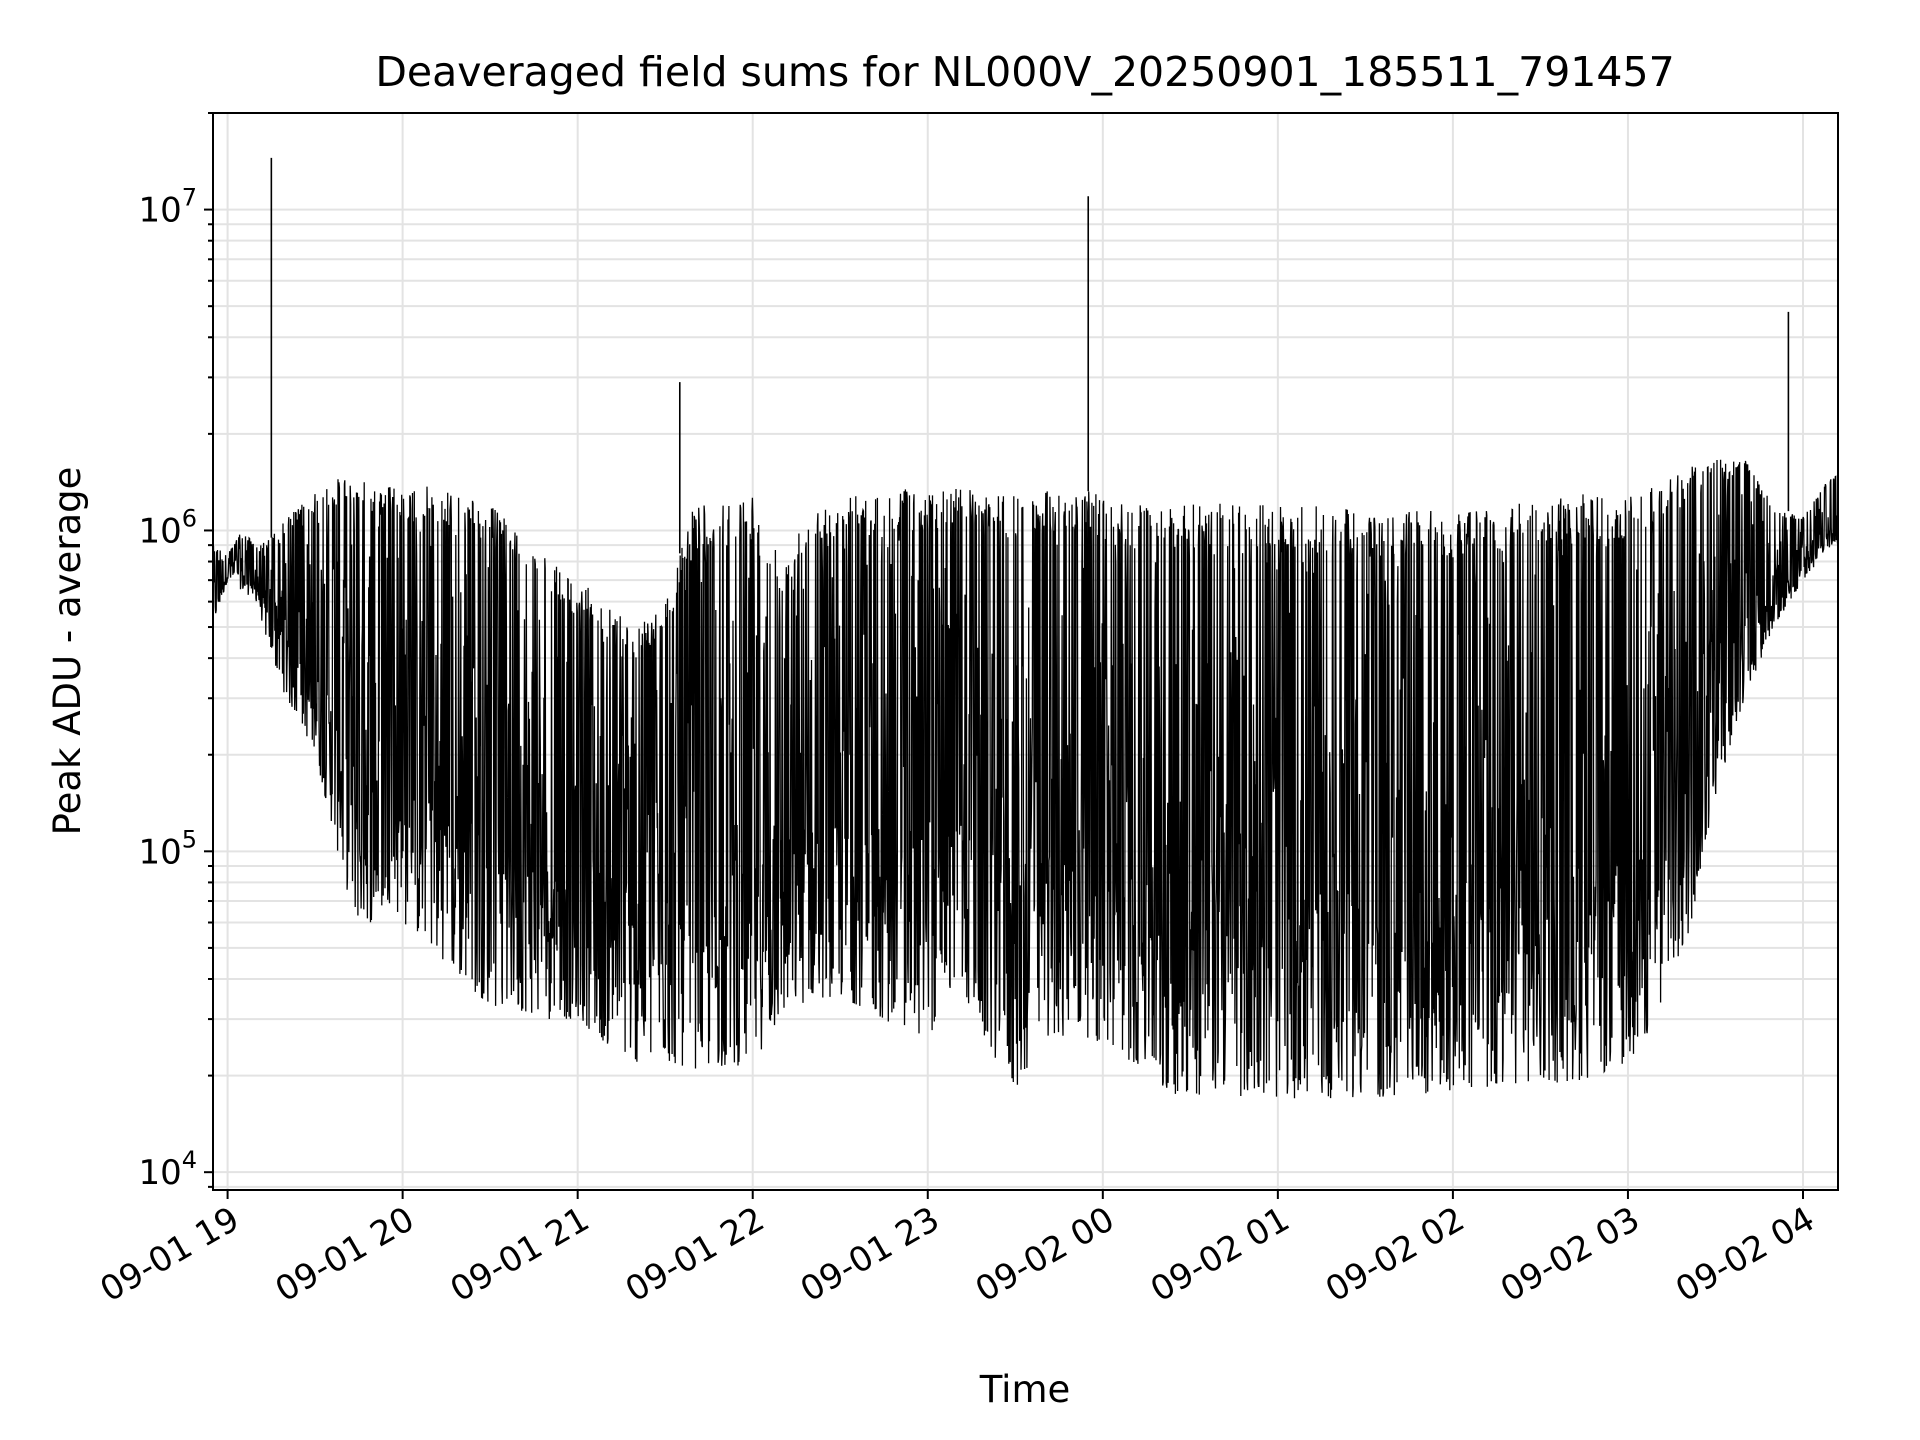 The image size is (1920, 1440). I want to click on y-axis: 10⁴ 10⁵ 10⁶ 10⁷, so click(175, 652).